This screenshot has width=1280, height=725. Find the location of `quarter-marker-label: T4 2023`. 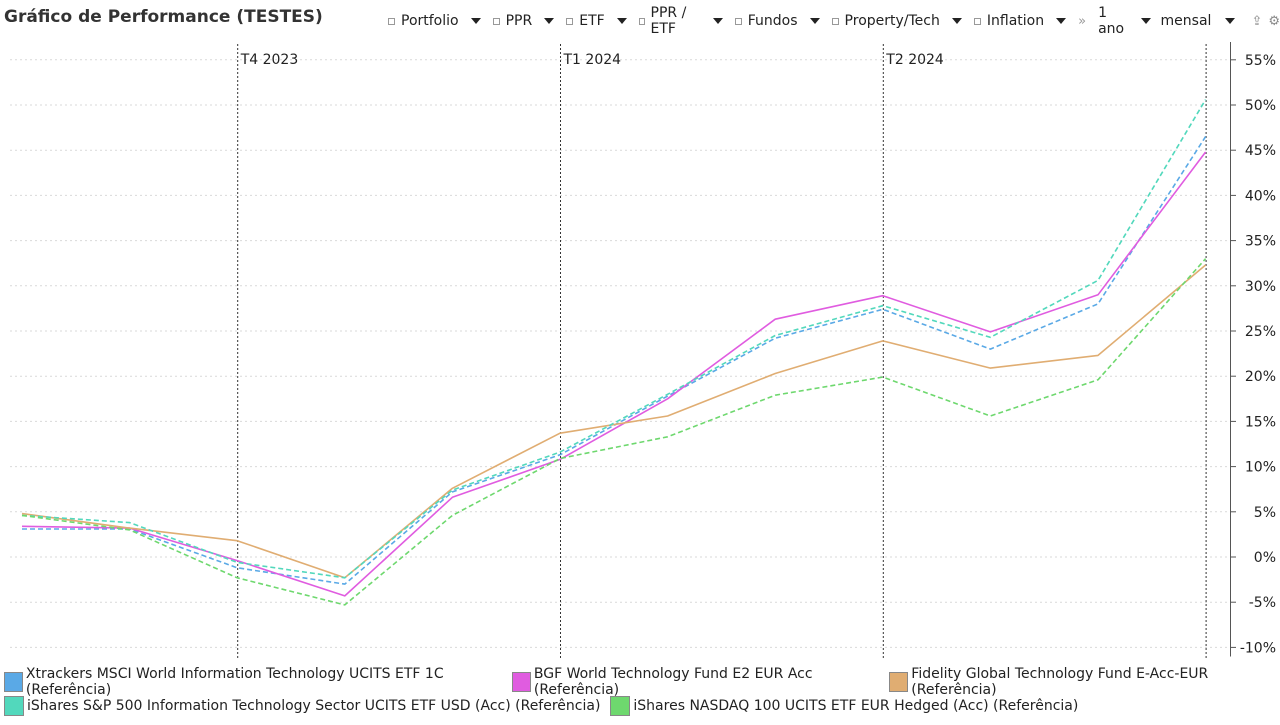

quarter-marker-label: T4 2023 is located at coordinates (269, 60).